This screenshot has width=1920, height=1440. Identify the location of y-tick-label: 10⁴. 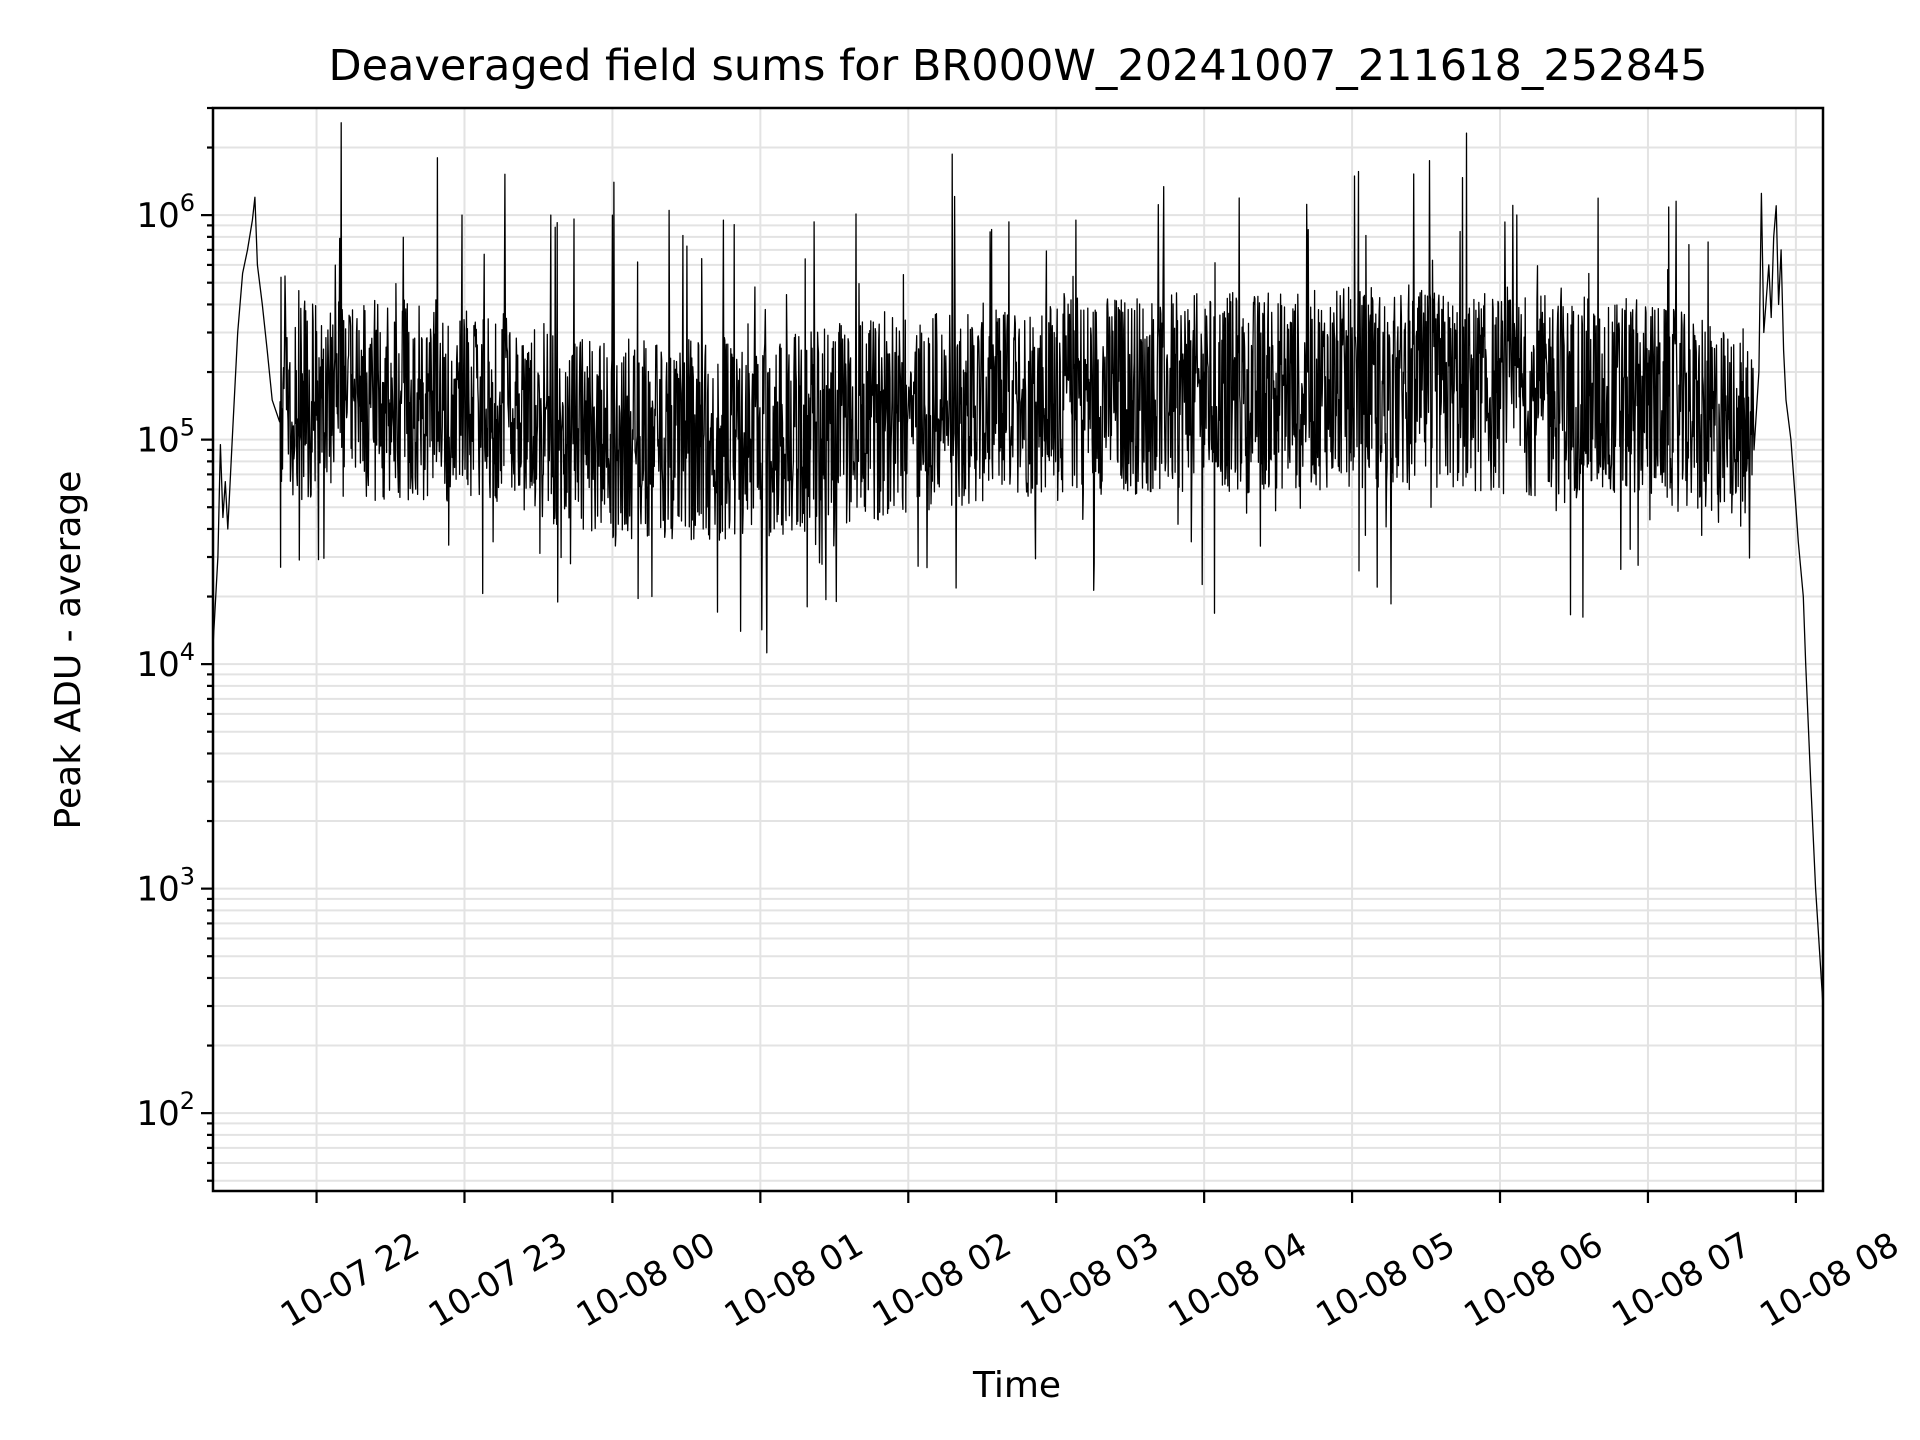
(165, 661).